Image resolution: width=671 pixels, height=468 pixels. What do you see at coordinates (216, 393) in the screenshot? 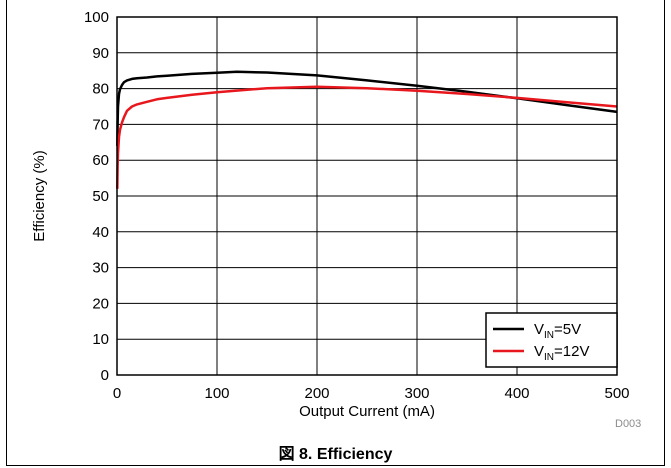
I see `x-tick-label: 100` at bounding box center [216, 393].